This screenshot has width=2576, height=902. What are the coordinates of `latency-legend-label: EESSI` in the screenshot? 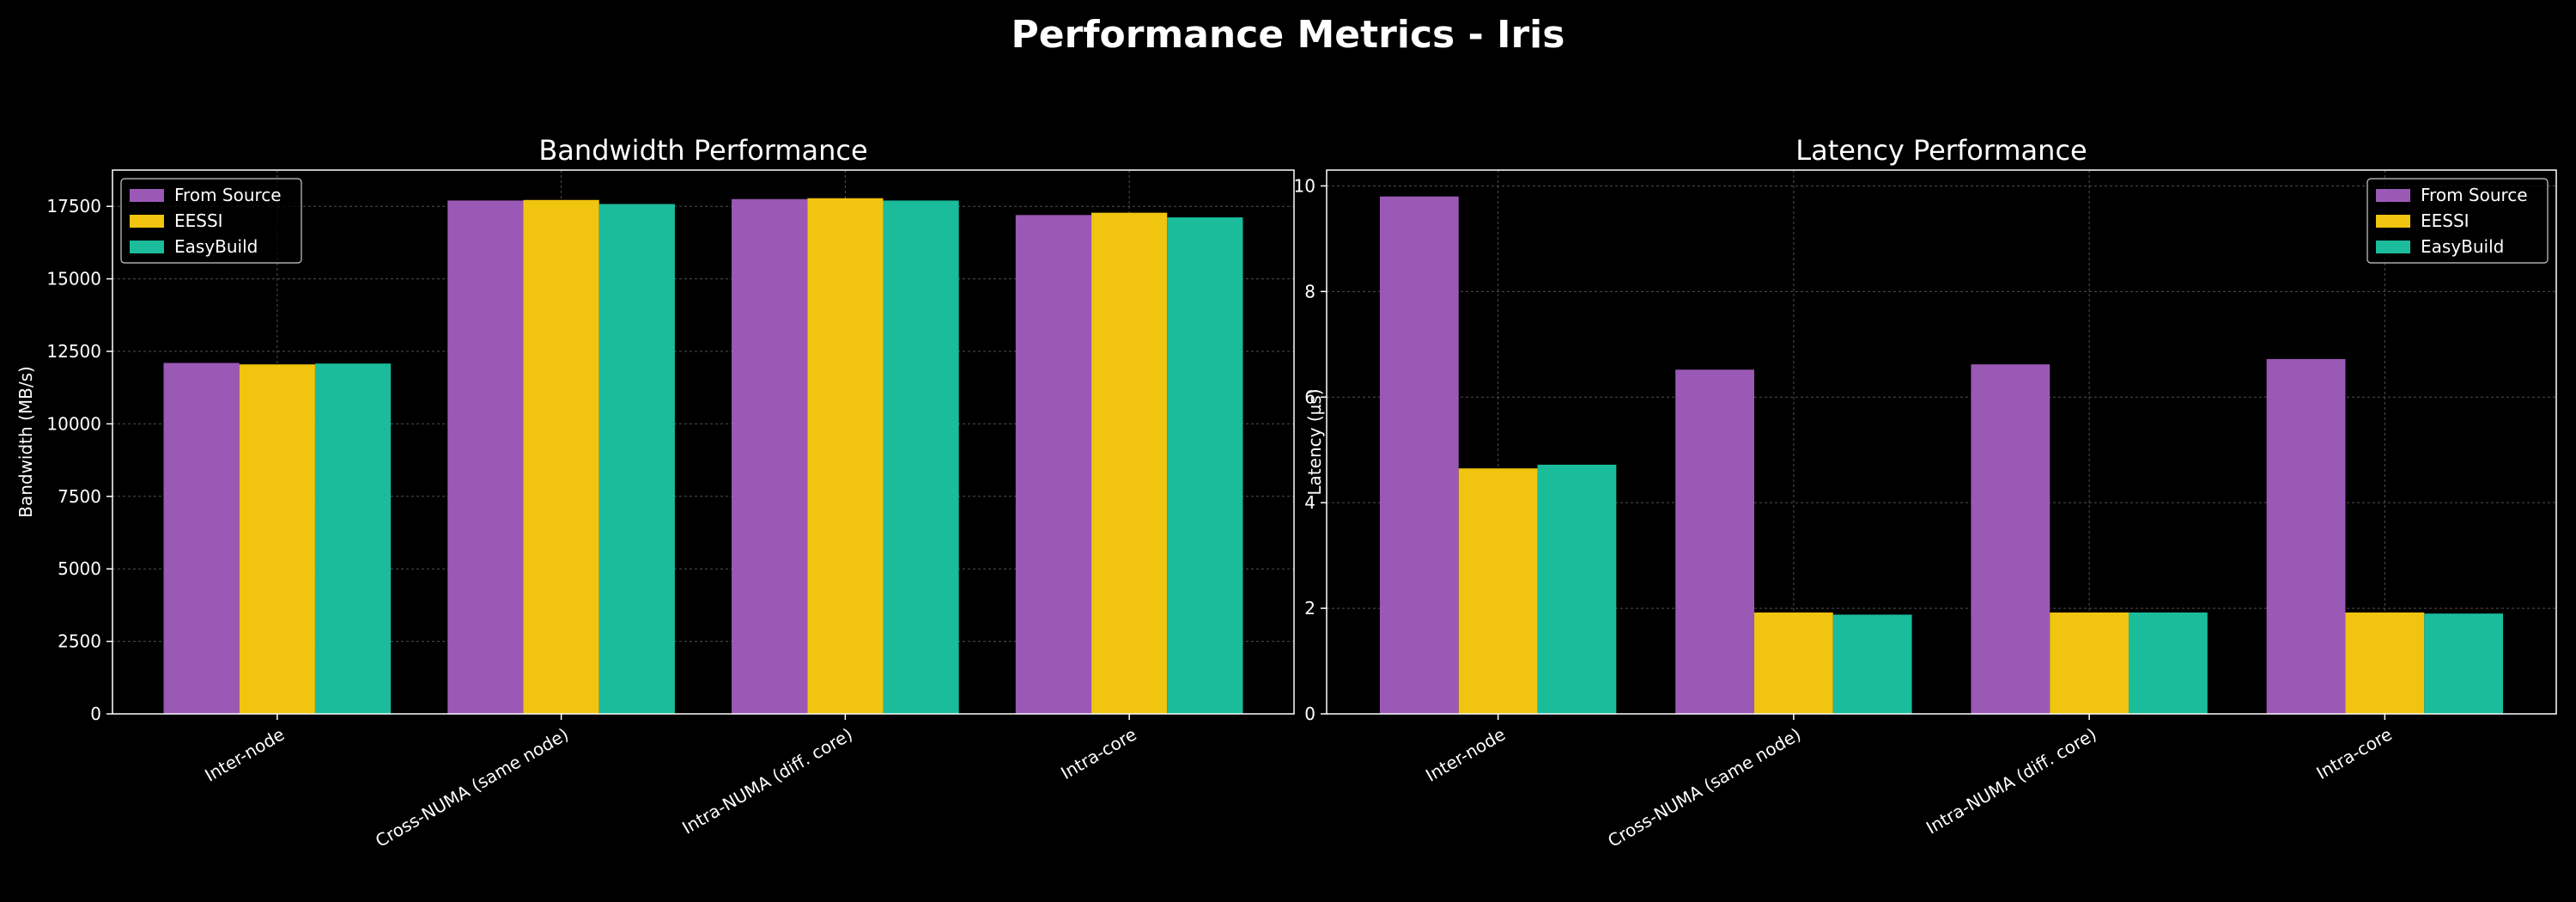 It's located at (2445, 220).